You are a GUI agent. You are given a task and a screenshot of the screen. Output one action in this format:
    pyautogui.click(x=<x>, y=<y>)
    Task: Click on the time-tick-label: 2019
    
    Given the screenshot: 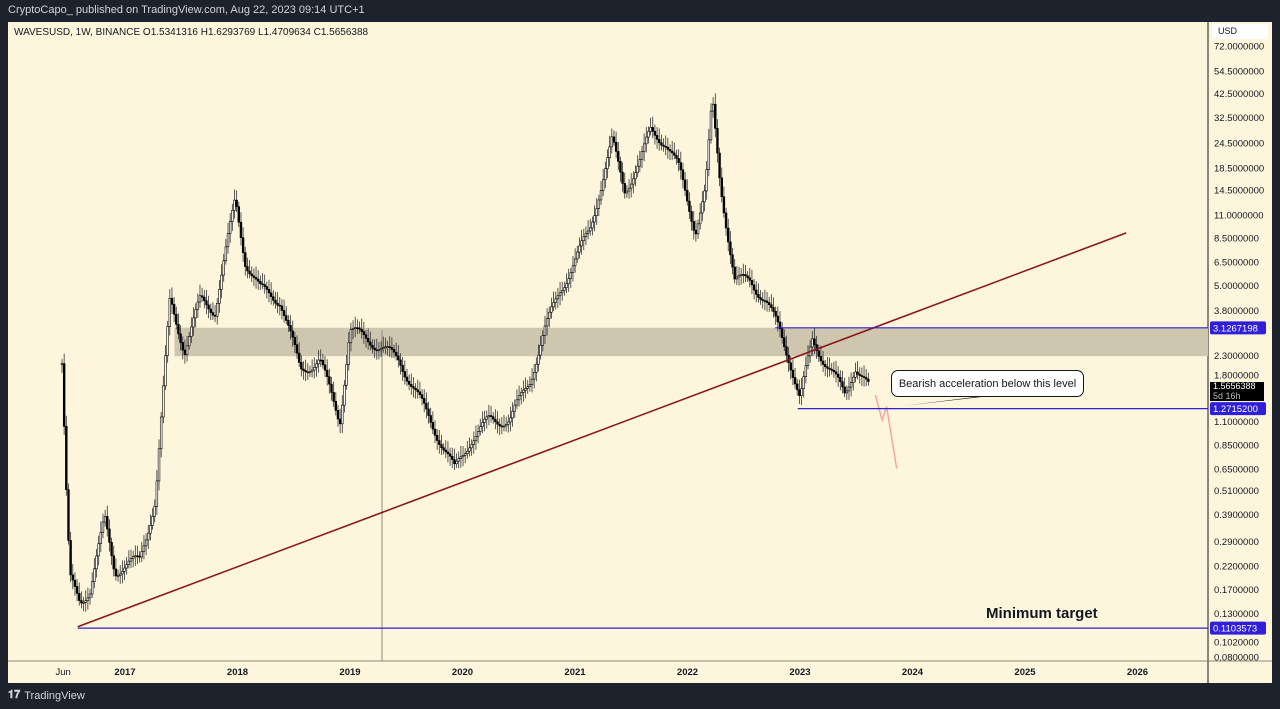 What is the action you would take?
    pyautogui.click(x=349, y=672)
    